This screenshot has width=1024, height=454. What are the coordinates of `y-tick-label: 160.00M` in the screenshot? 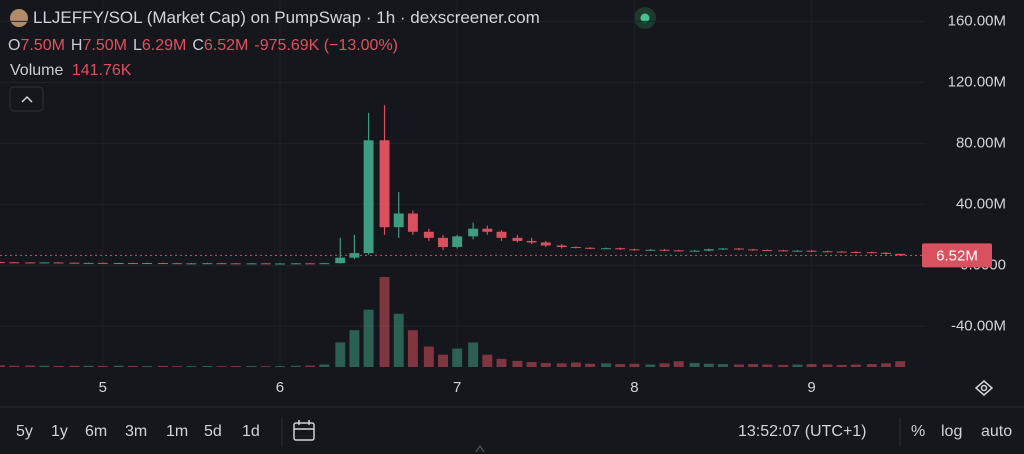 It's located at (977, 20).